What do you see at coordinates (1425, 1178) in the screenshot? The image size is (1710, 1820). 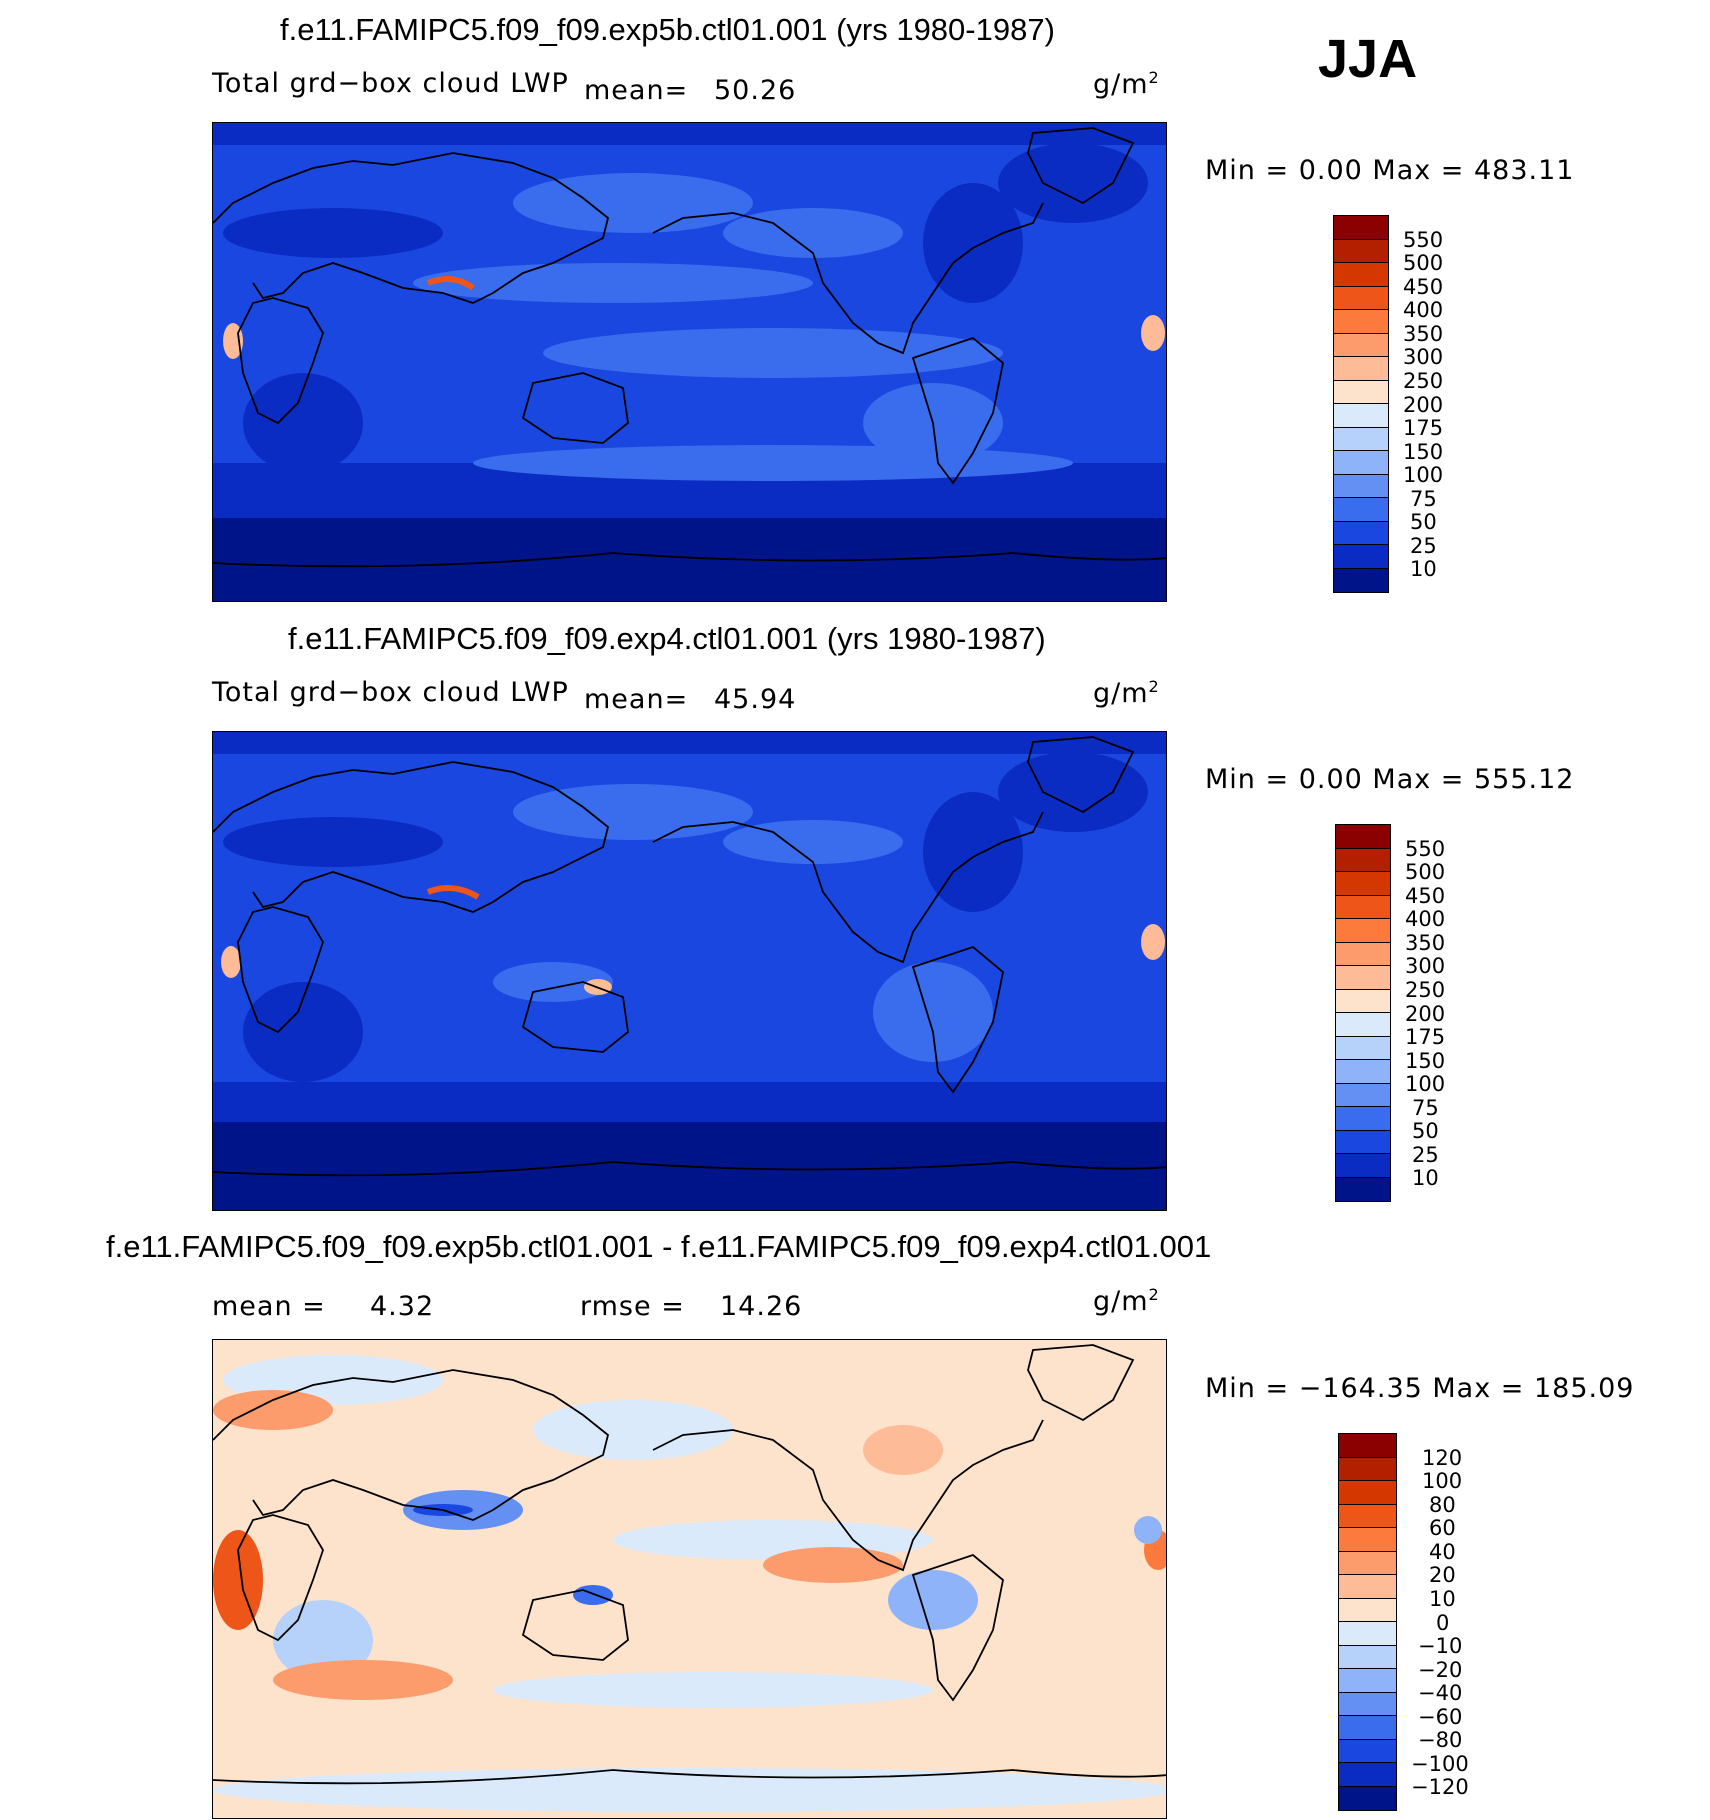 I see `panel2-colorbar-label: 10` at bounding box center [1425, 1178].